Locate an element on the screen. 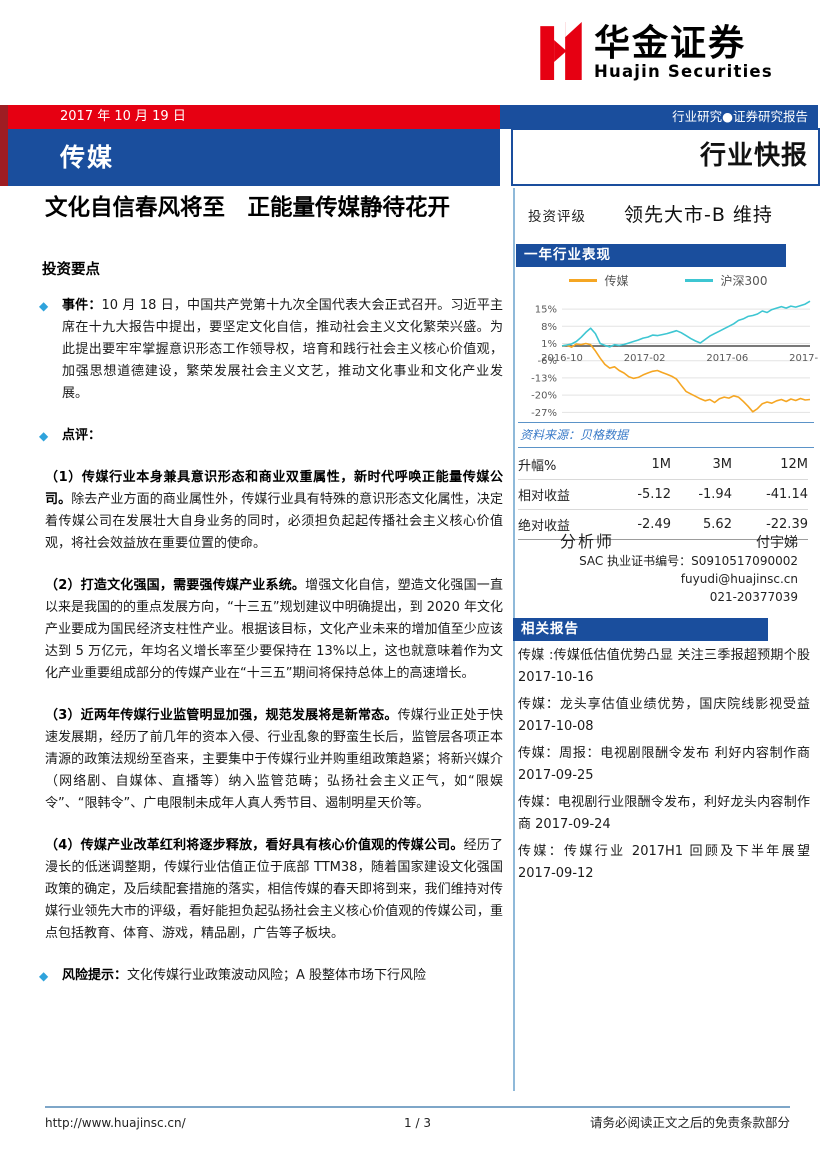 The image size is (827, 1169). report-paragraph: ◆ 风险提示：文化传媒行业政策波动风险；A 股整体市场下行风险 is located at coordinates (271, 976).